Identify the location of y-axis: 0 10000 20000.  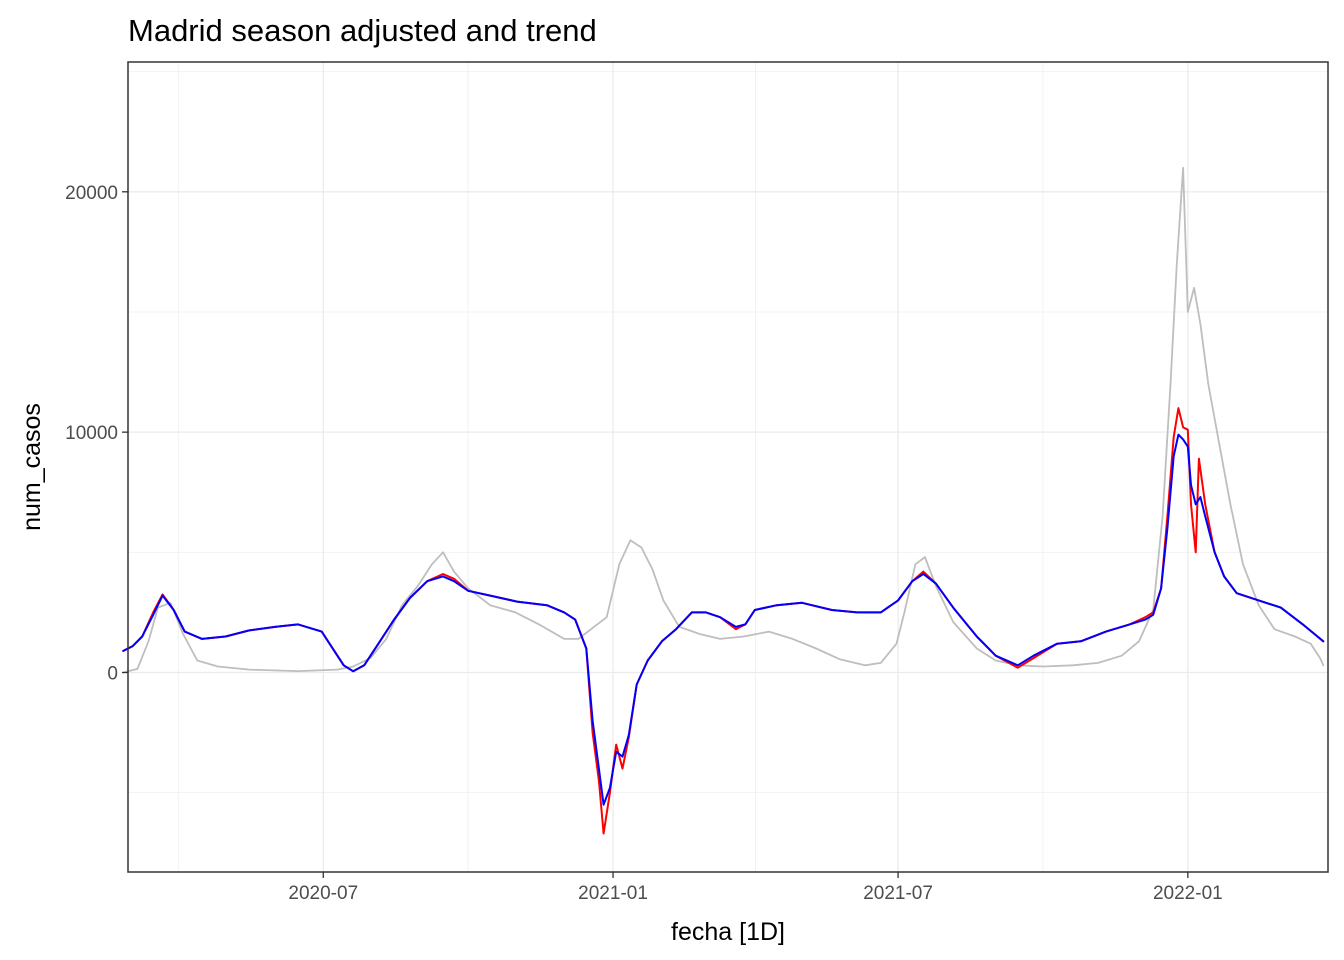
(96, 434).